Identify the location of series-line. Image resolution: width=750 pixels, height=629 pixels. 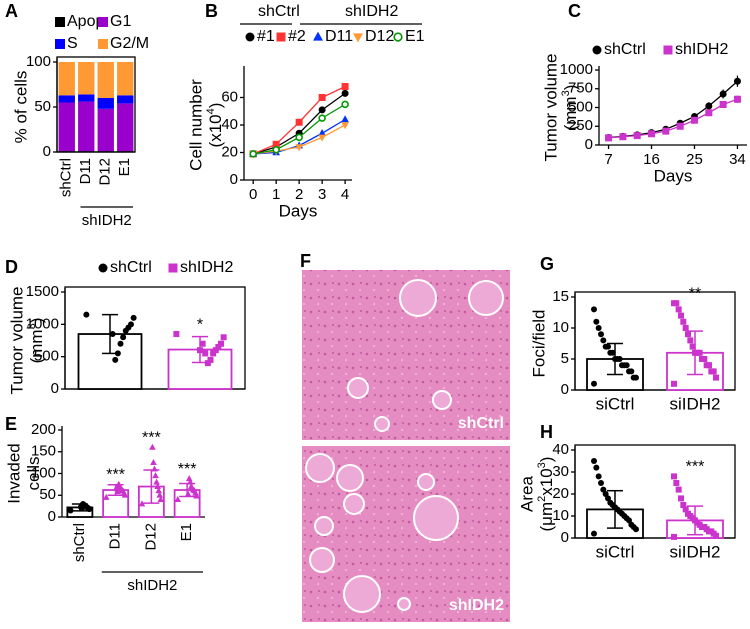
(673, 118).